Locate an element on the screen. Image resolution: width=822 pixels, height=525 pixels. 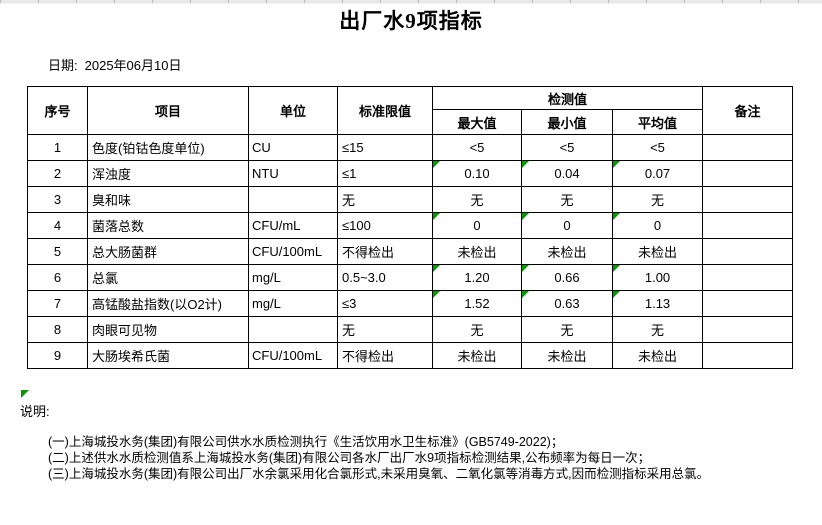
cell-avg: <5 is located at coordinates (657, 147).